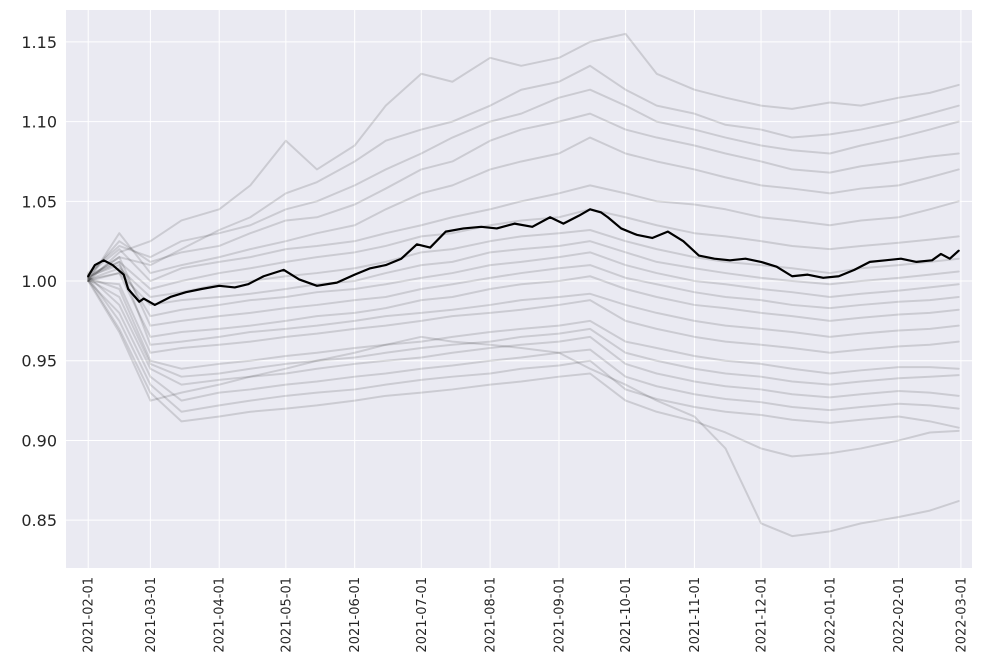 The height and width of the screenshot is (666, 987). I want to click on x-tick-label: 2021-04-01, so click(220, 615).